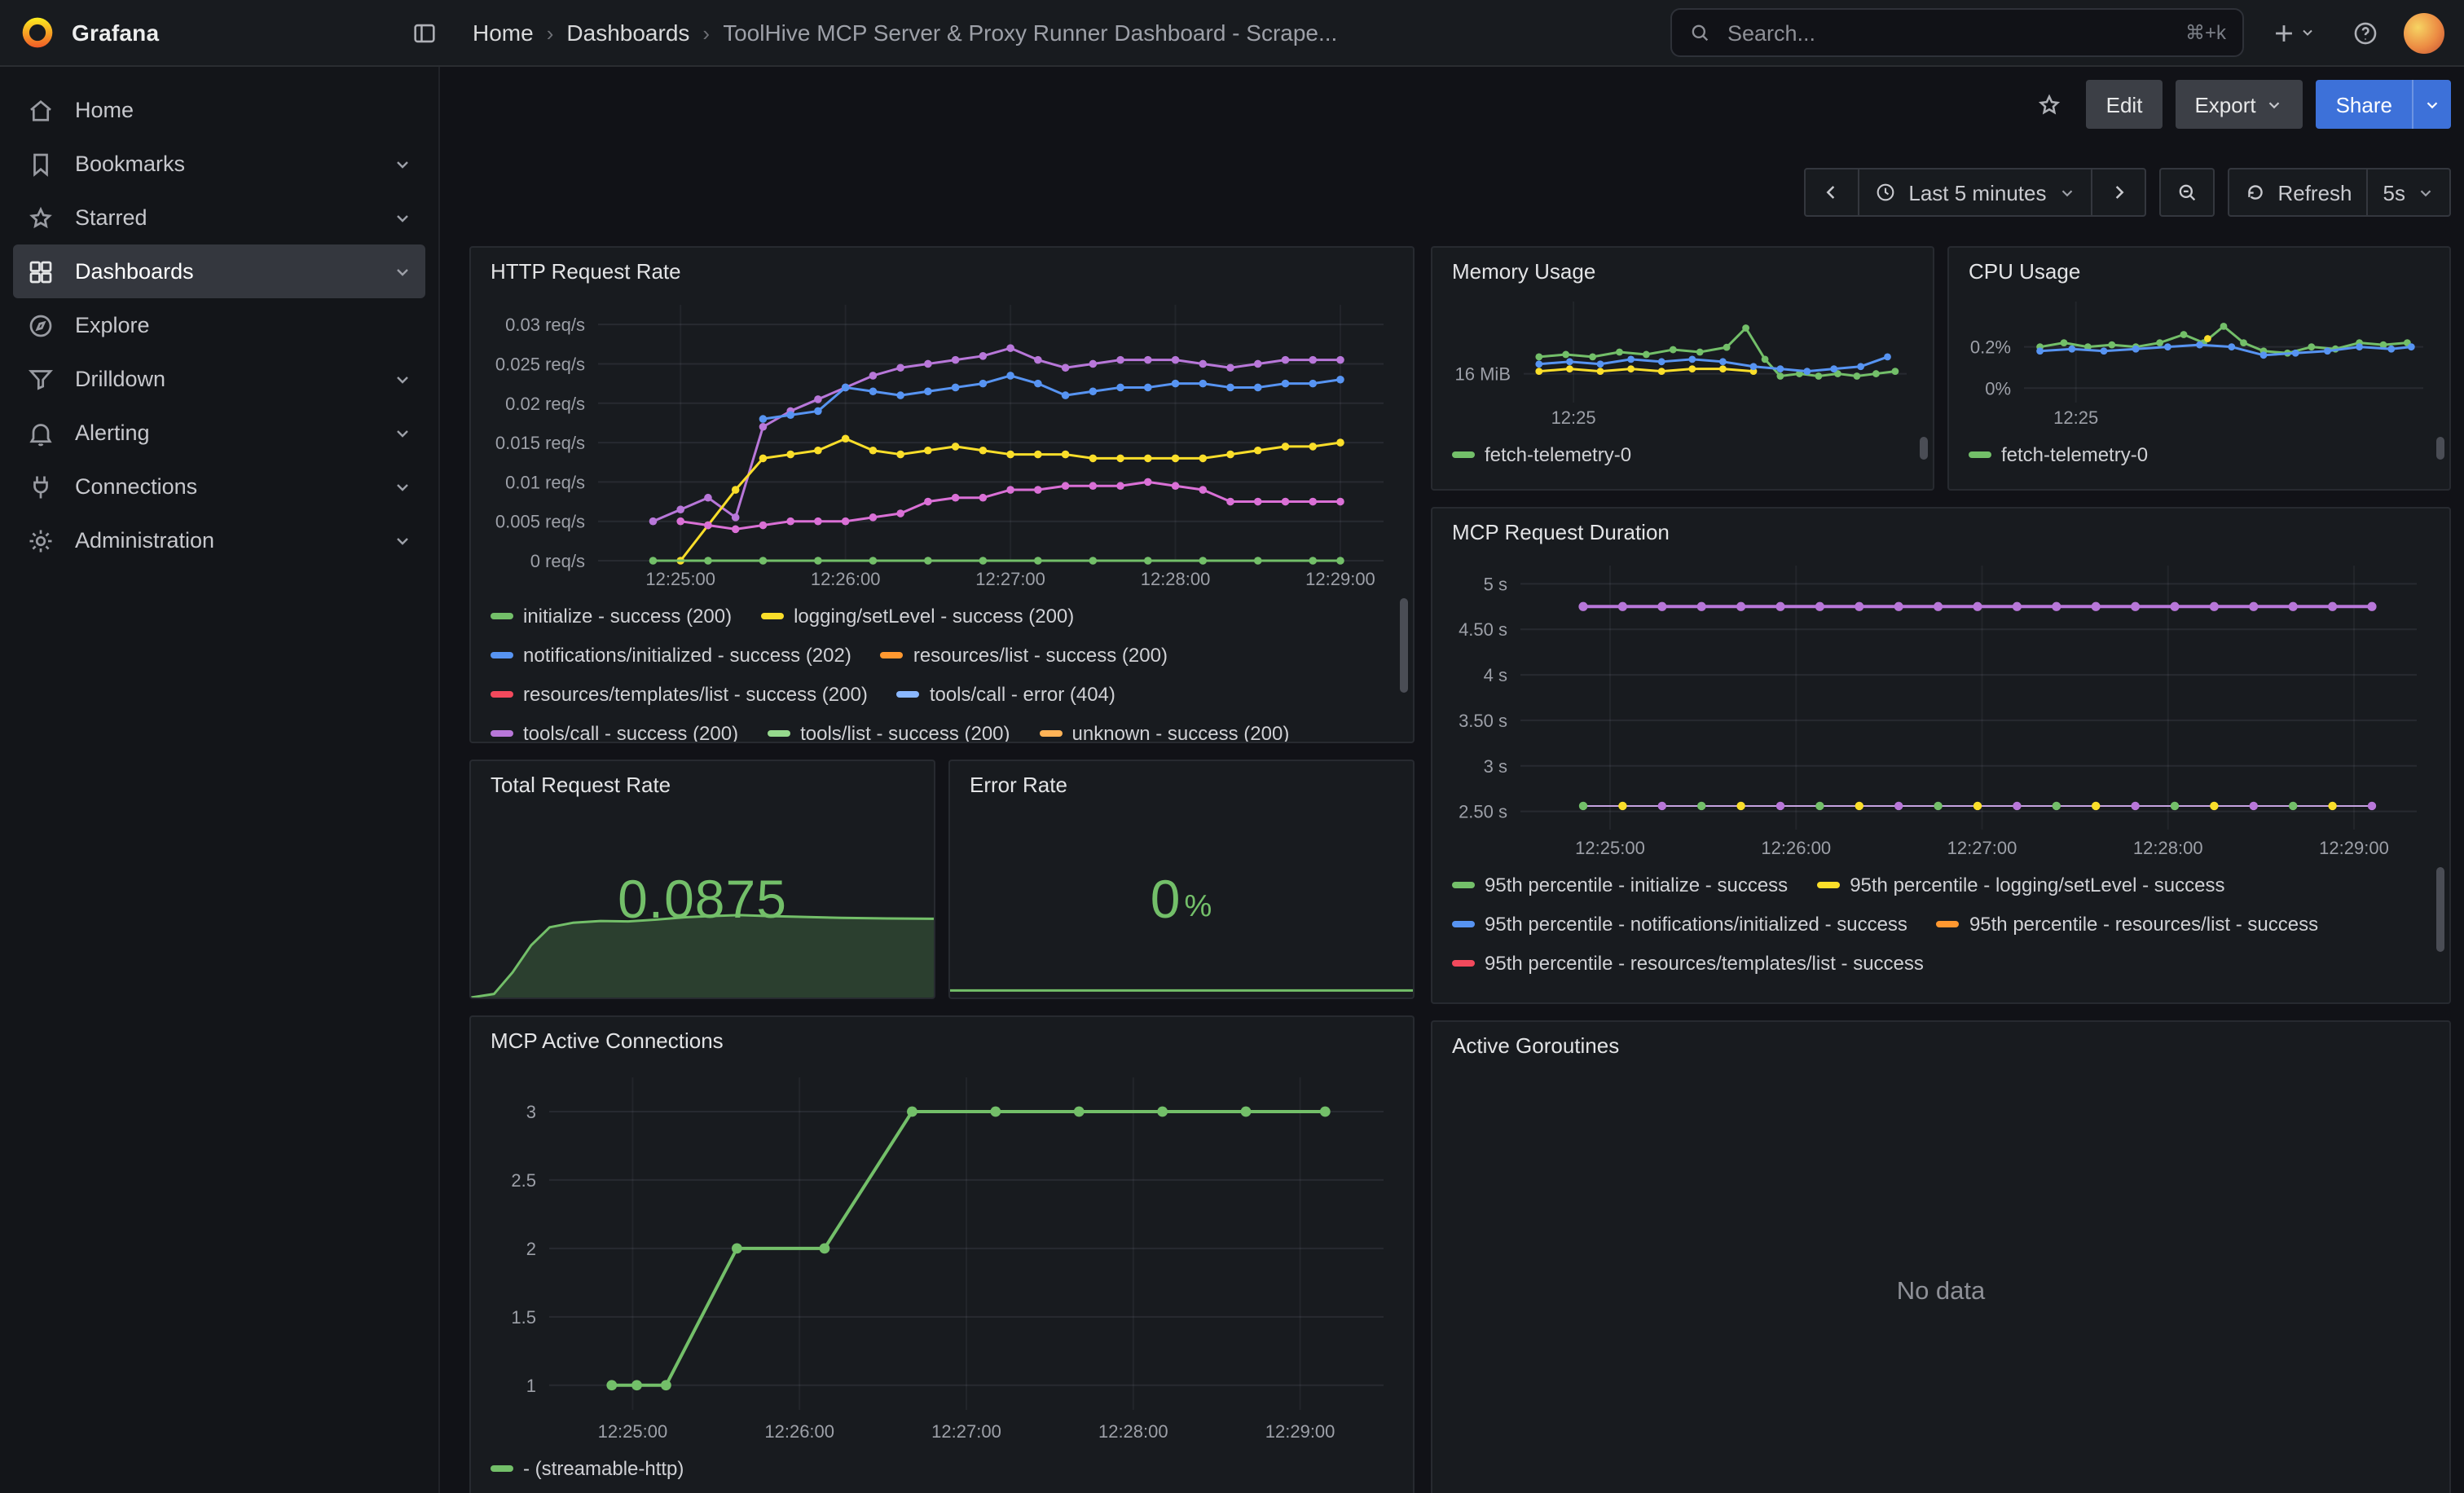  Describe the element at coordinates (1948, 32) in the screenshot. I see `search-field` at that location.